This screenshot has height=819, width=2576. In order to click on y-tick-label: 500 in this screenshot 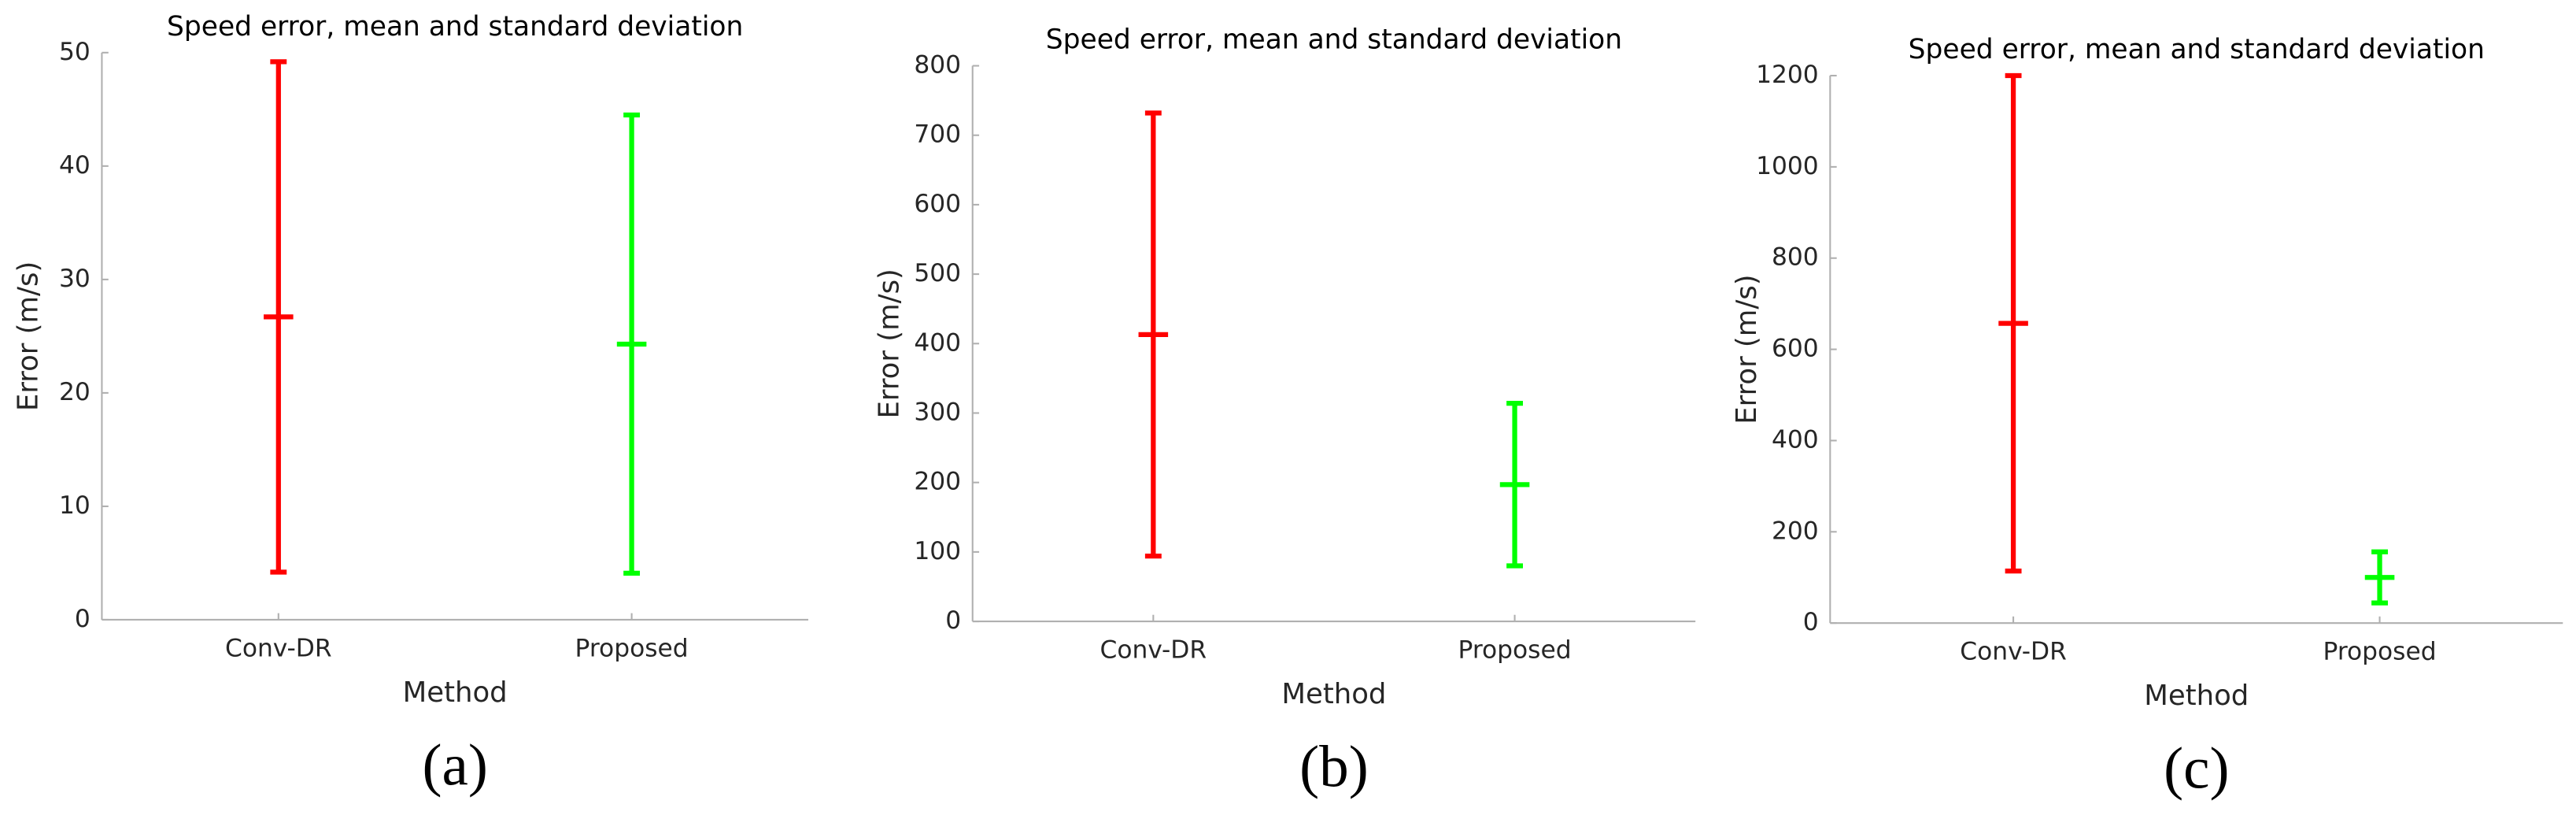, I will do `click(937, 273)`.